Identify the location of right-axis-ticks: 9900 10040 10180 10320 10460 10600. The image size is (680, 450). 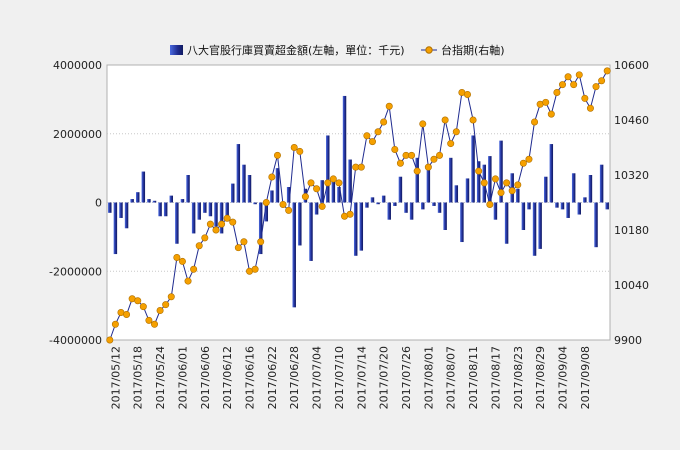
(631, 203).